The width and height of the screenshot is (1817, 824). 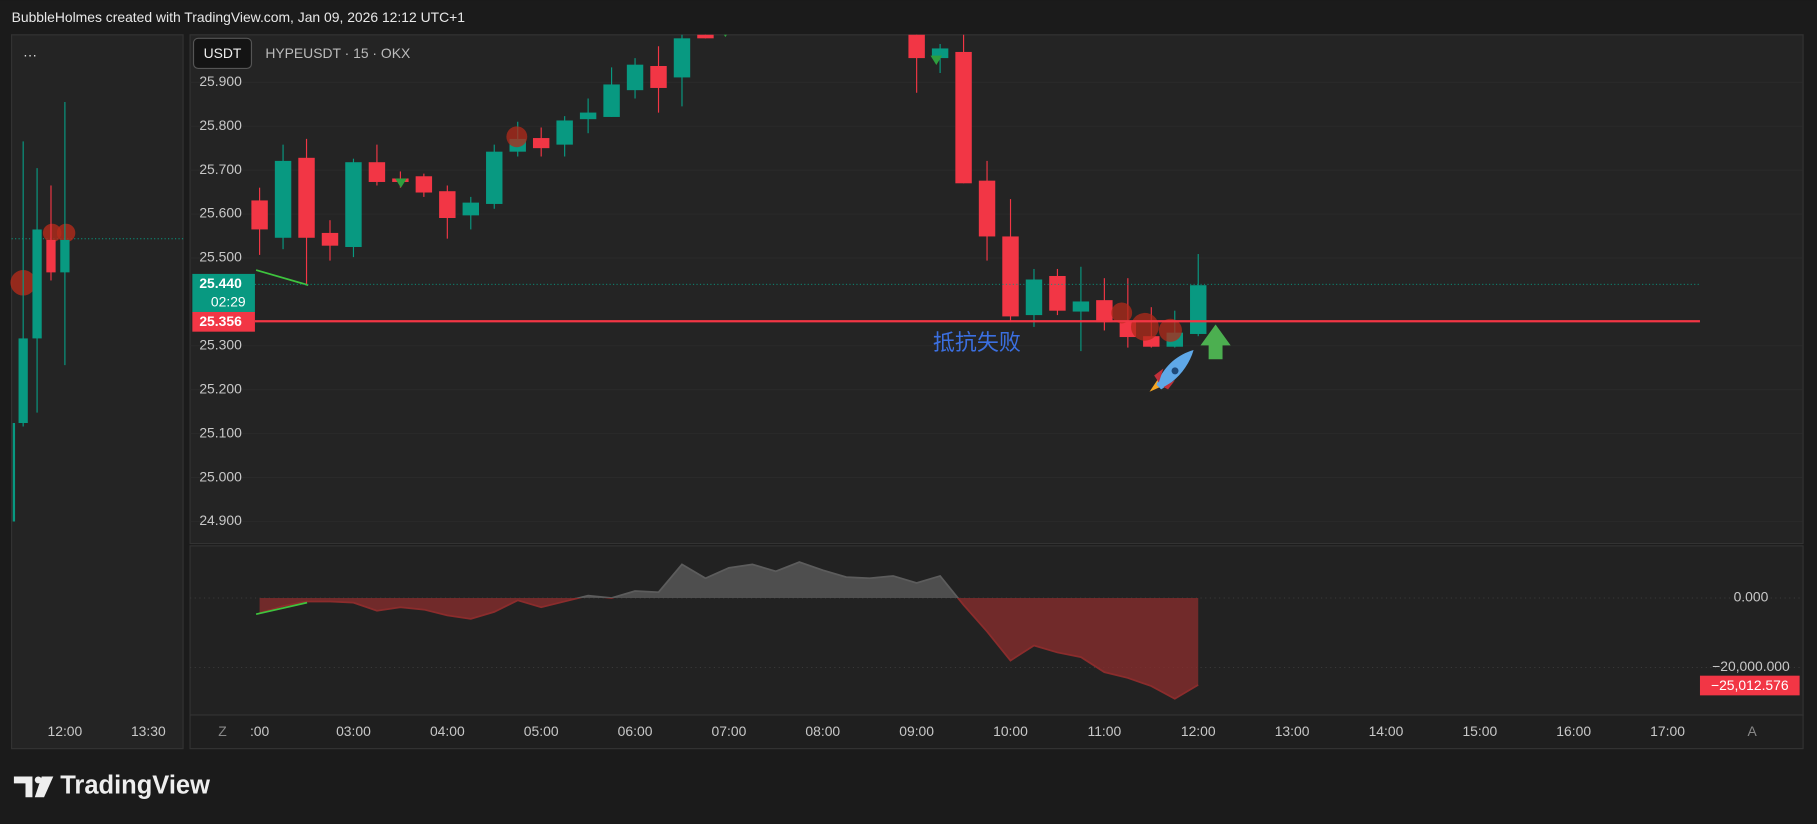 What do you see at coordinates (220, 345) in the screenshot?
I see `y-tick-label: 25.300` at bounding box center [220, 345].